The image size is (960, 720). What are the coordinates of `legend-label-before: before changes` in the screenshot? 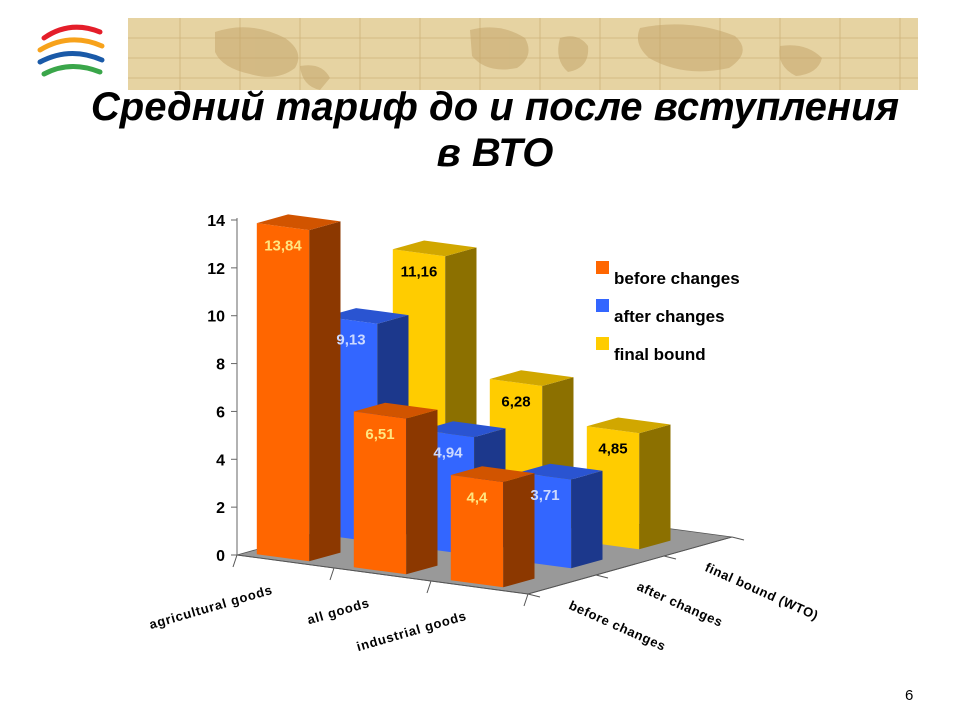 It's located at (677, 278).